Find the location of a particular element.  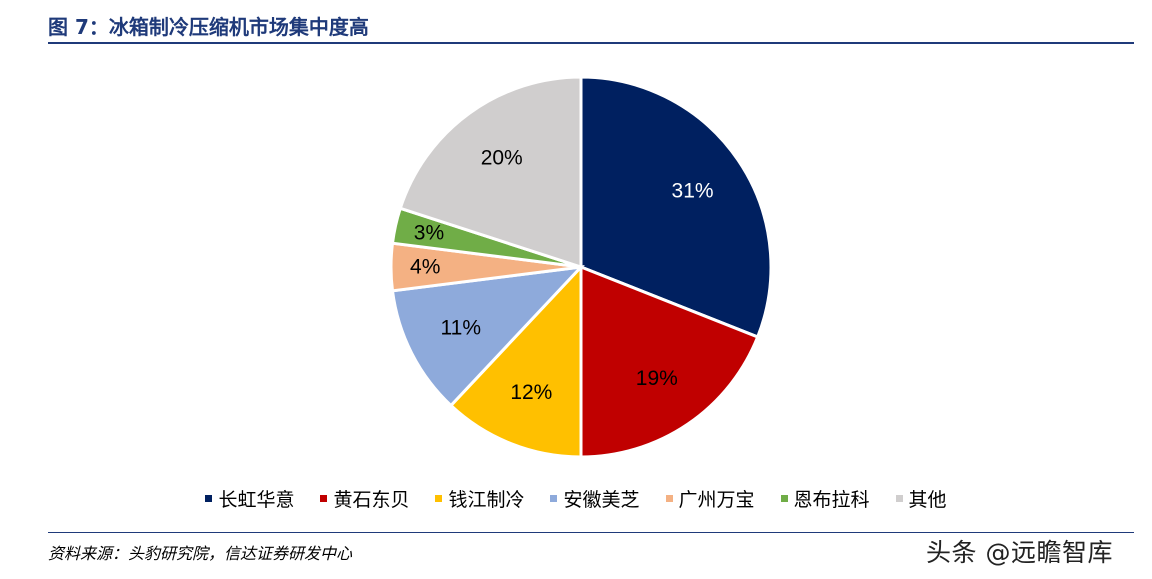

watermark: 头条 @远瞻智库 is located at coordinates (1019, 552).